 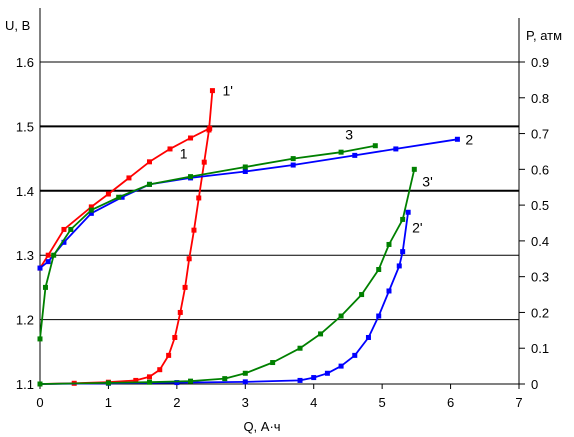 What do you see at coordinates (540, 312) in the screenshot?
I see `right-tick-label: 0.2` at bounding box center [540, 312].